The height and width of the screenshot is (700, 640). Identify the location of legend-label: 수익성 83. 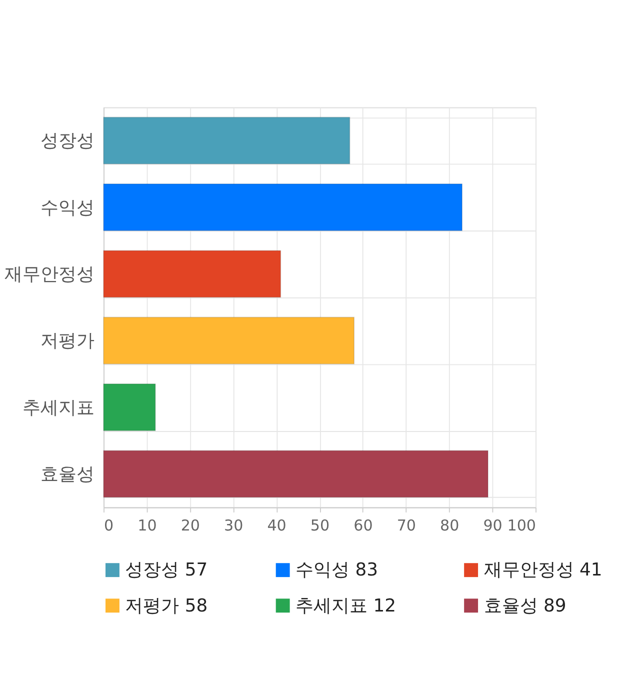
(337, 570).